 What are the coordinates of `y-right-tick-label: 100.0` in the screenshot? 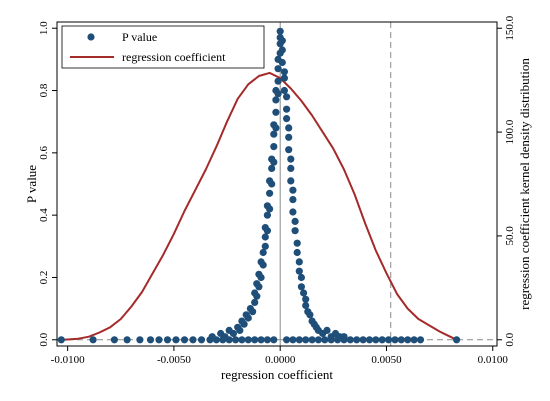 It's located at (510, 131).